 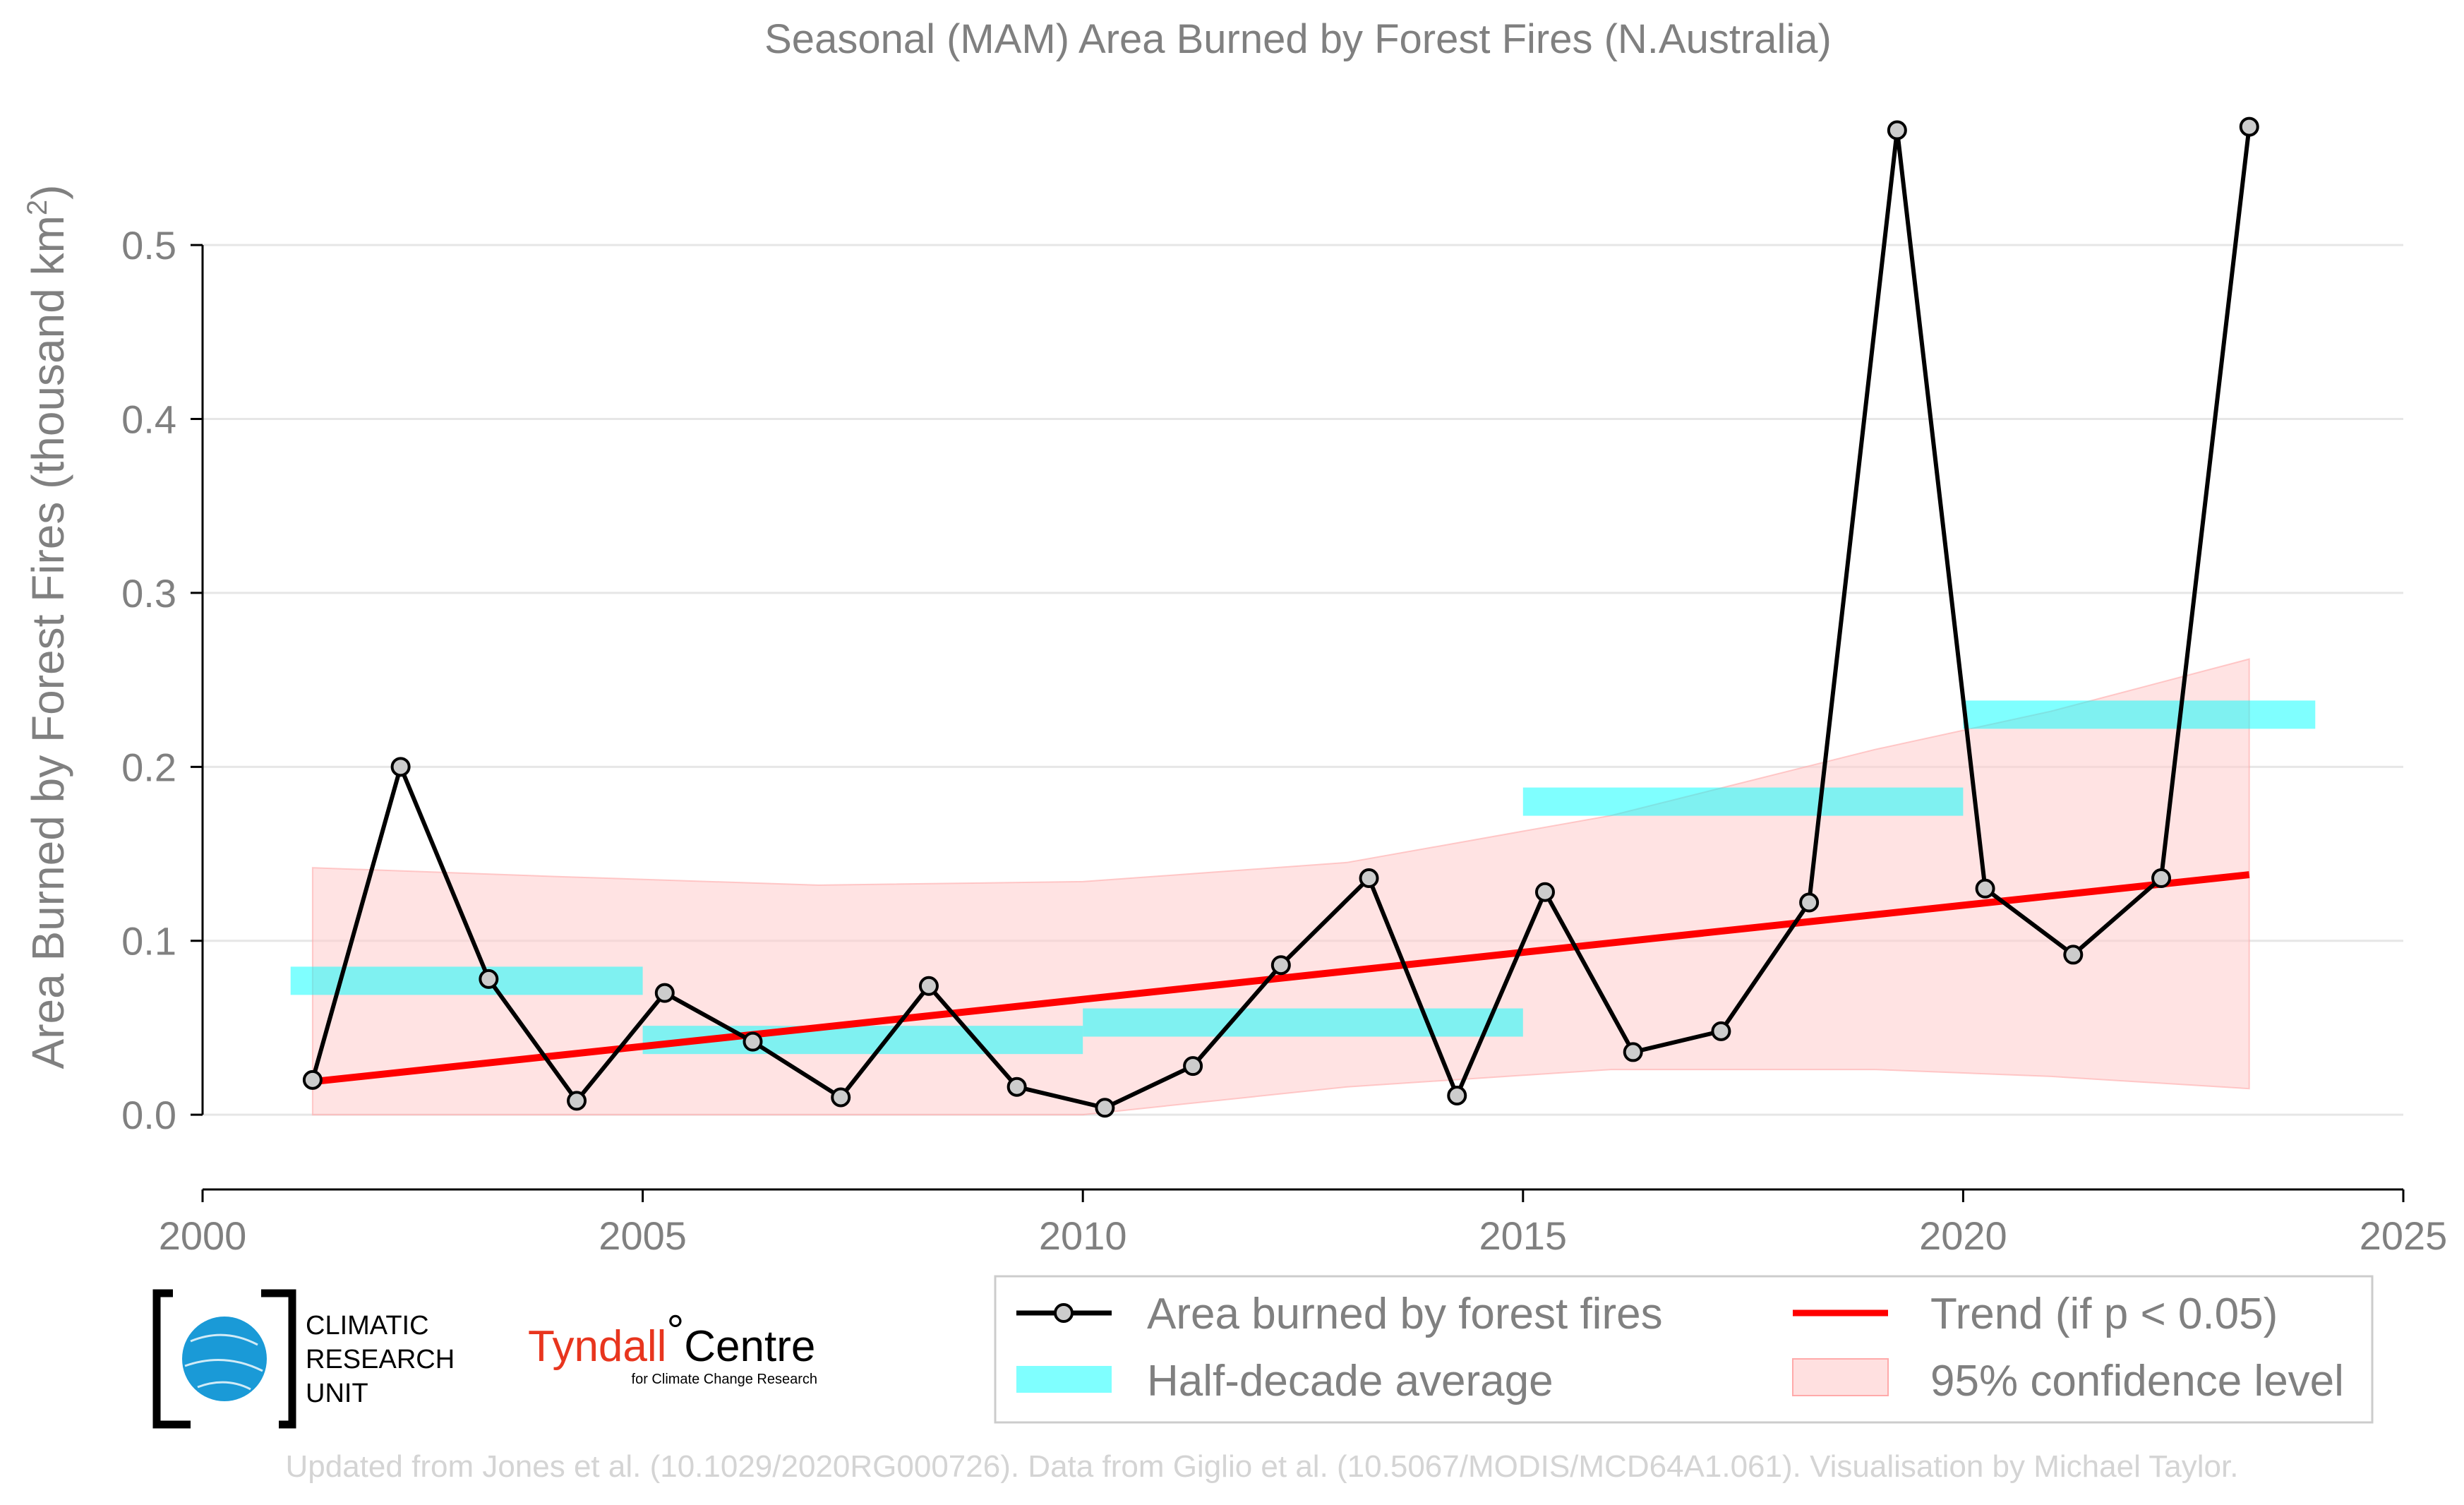 I want to click on cru-logo: CLIMATIC RESEARCH UNIT, so click(x=303, y=1359).